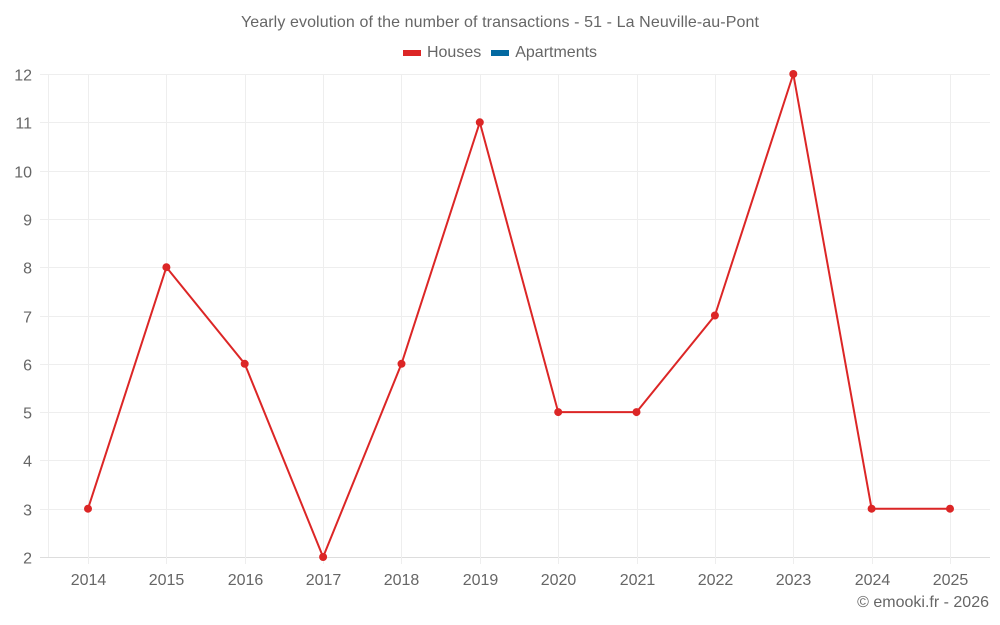  I want to click on x-tick-label: 2018, so click(402, 580).